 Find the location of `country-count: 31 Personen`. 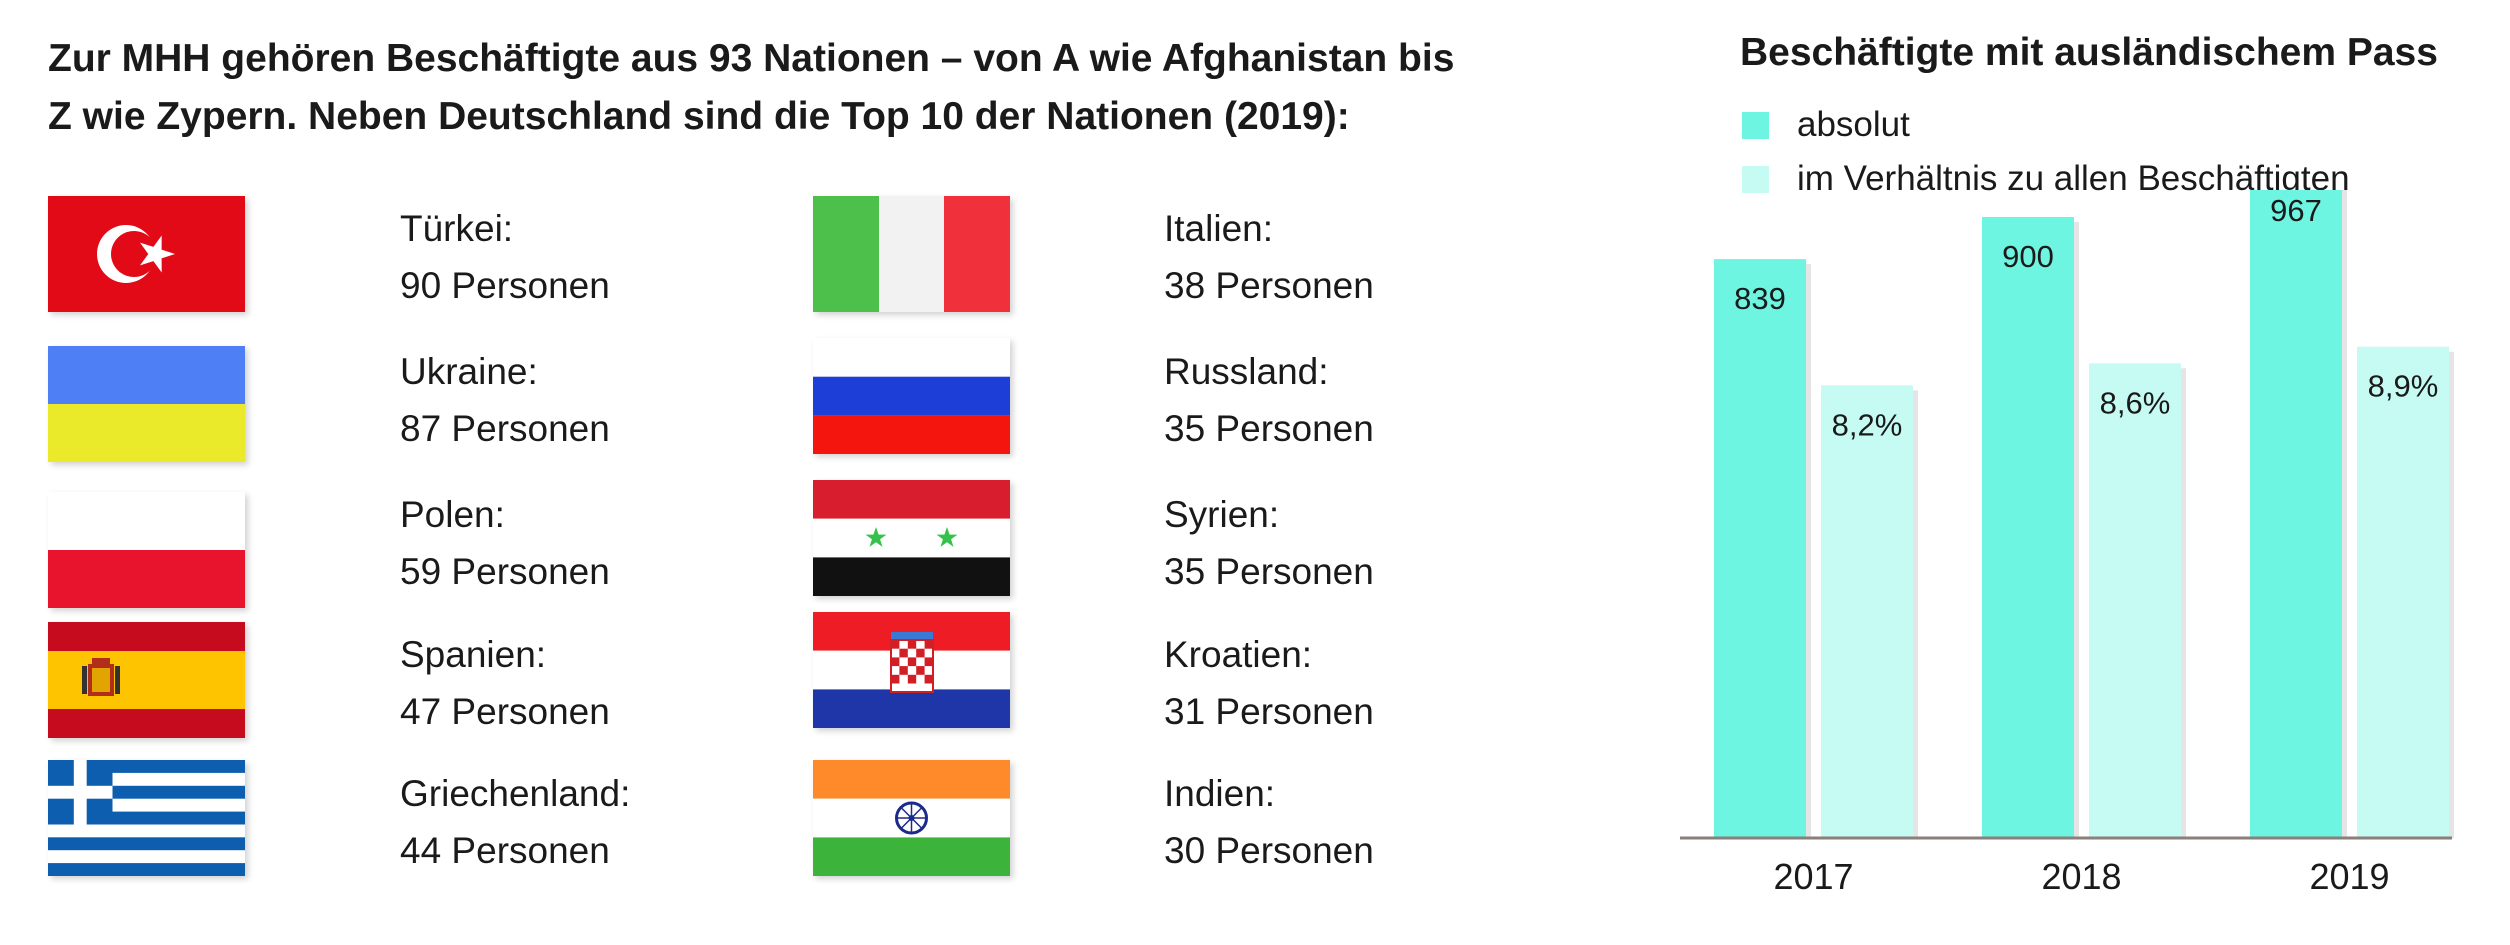

country-count: 31 Personen is located at coordinates (1269, 711).